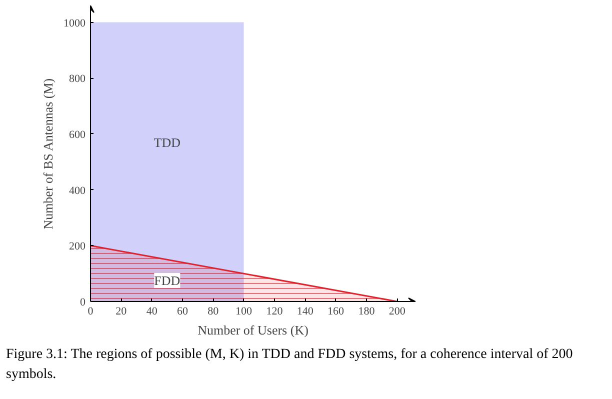 The image size is (612, 399). Describe the element at coordinates (77, 246) in the screenshot. I see `y-tick-label: 200` at that location.